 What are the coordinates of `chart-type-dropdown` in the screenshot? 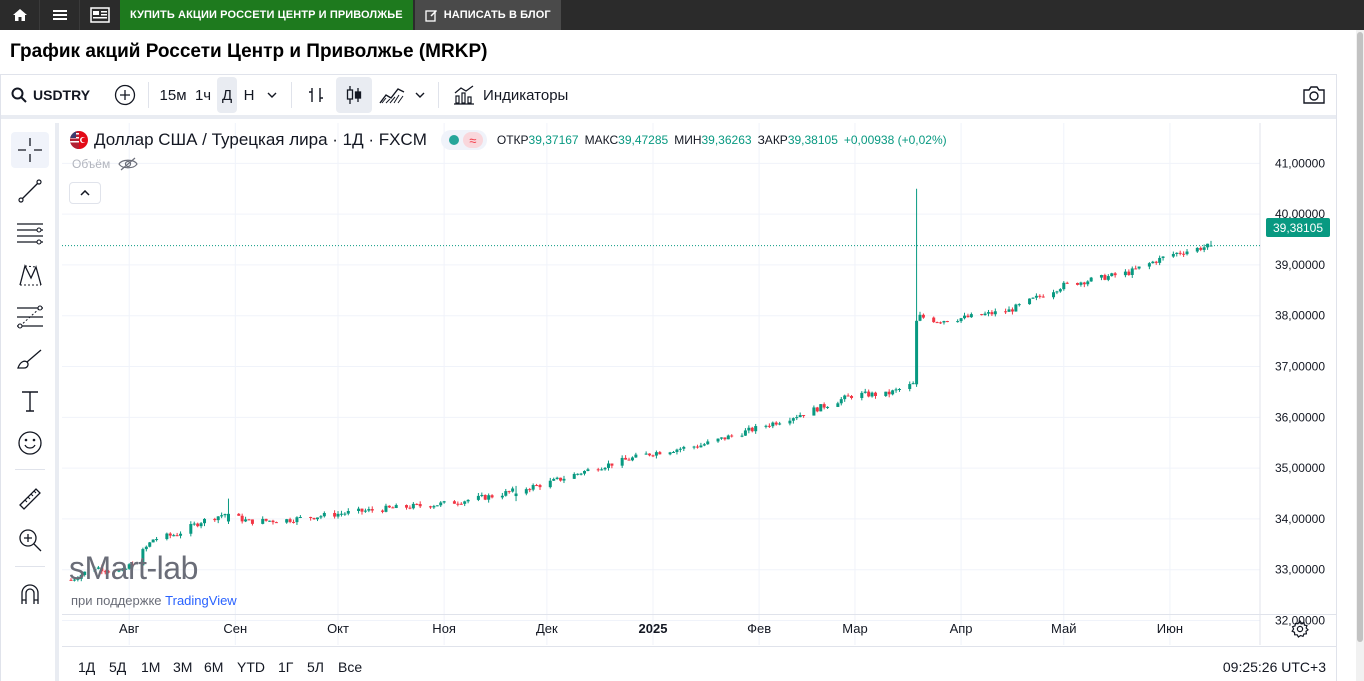 It's located at (420, 95).